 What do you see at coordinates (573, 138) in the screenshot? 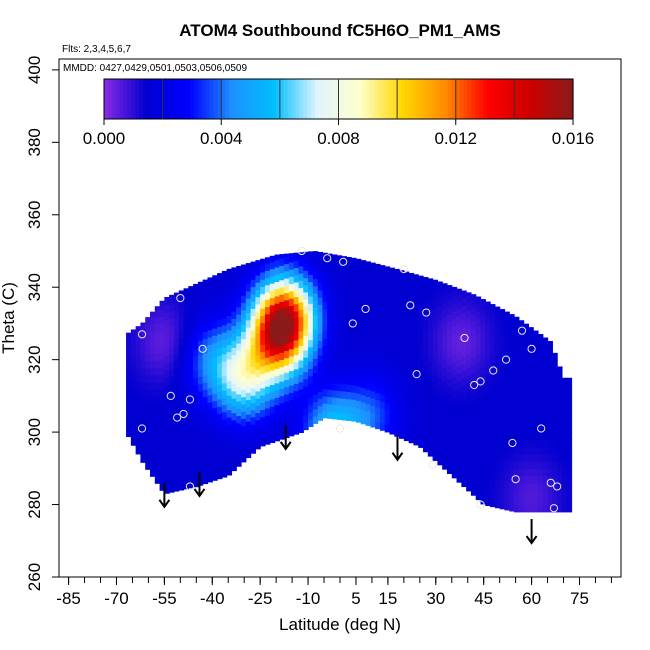
I see `colorbar-tick-label: 0.016` at bounding box center [573, 138].